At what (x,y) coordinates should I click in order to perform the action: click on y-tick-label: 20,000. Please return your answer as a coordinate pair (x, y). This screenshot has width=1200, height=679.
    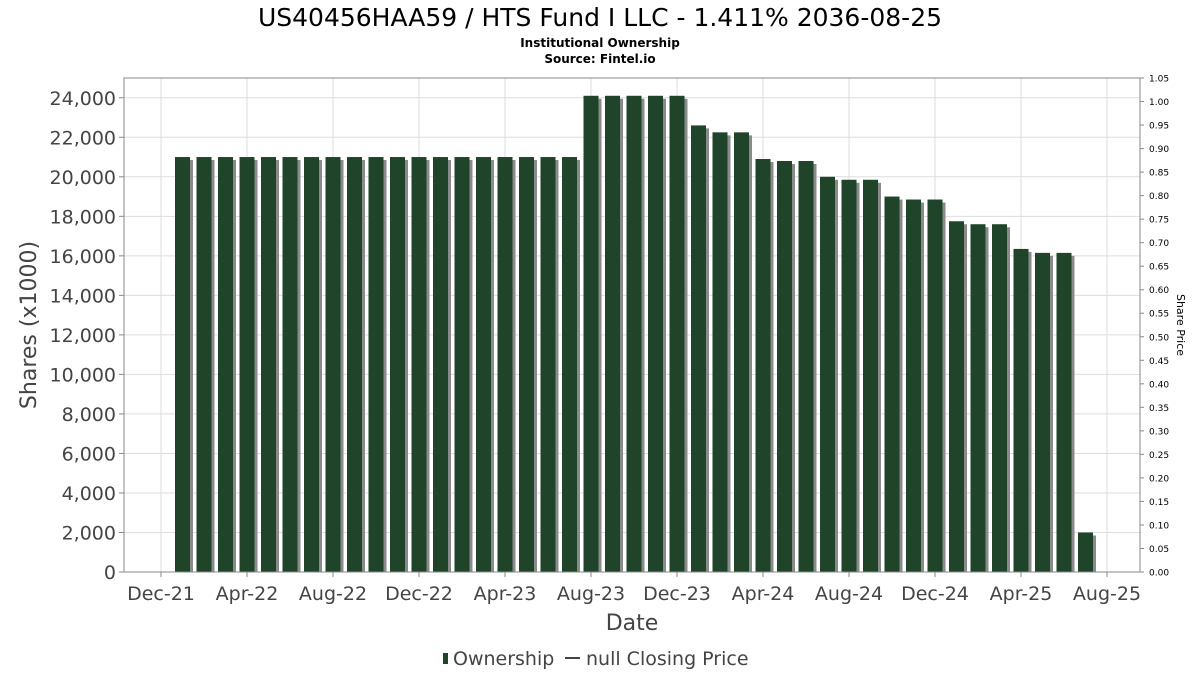
    Looking at the image, I should click on (83, 178).